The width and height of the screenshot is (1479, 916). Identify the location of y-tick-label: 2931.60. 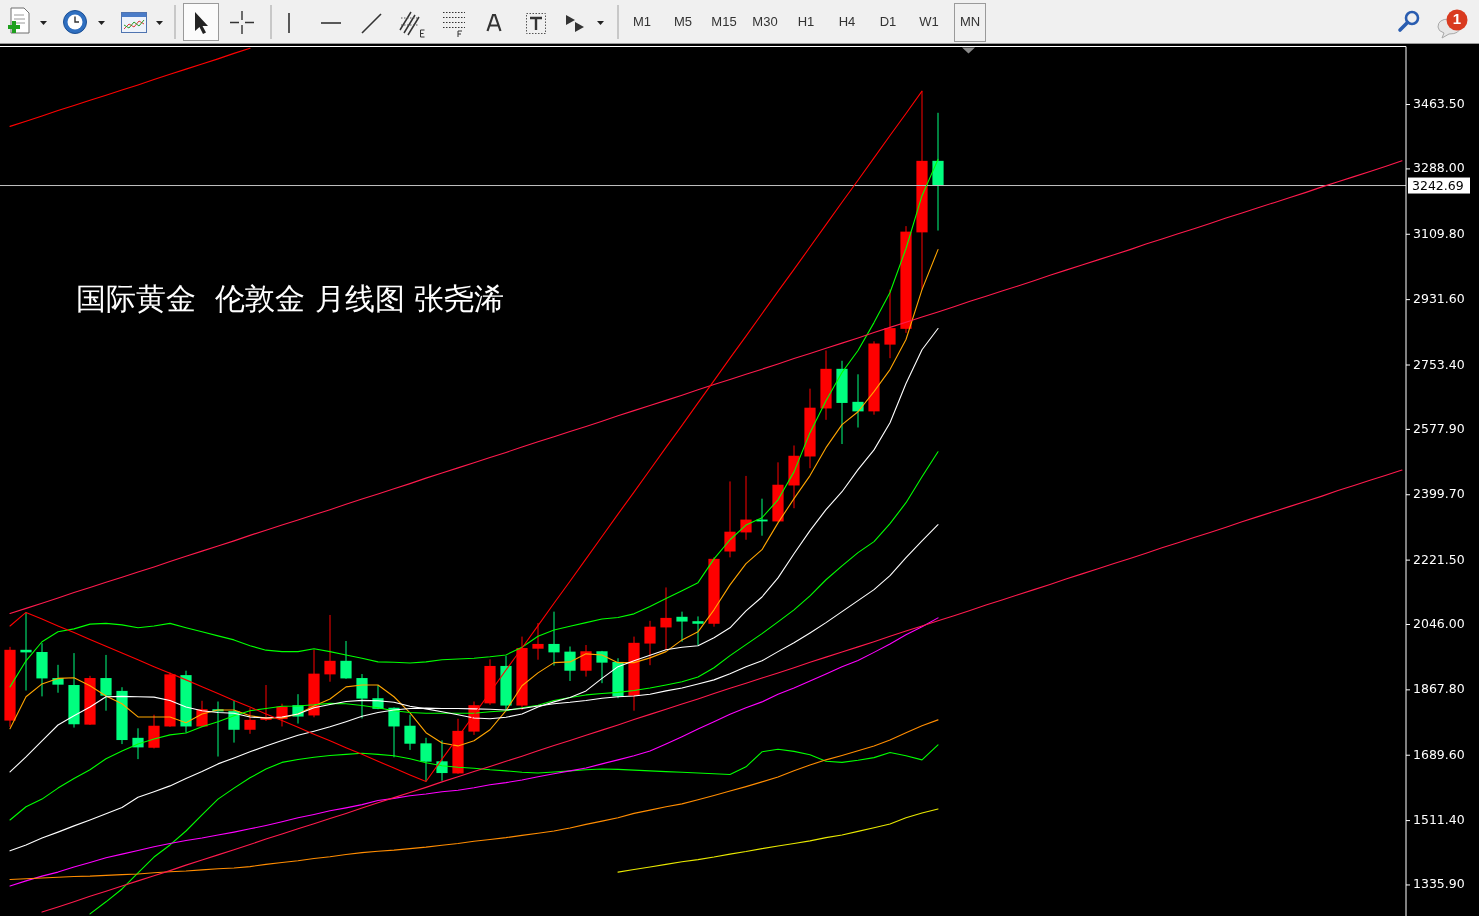
(1439, 299).